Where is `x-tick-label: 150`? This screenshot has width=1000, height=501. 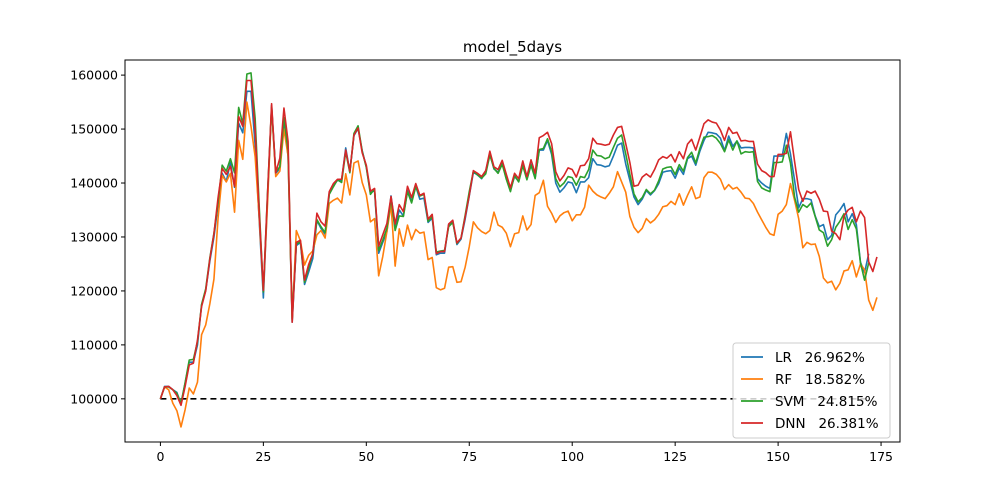 x-tick-label: 150 is located at coordinates (778, 456).